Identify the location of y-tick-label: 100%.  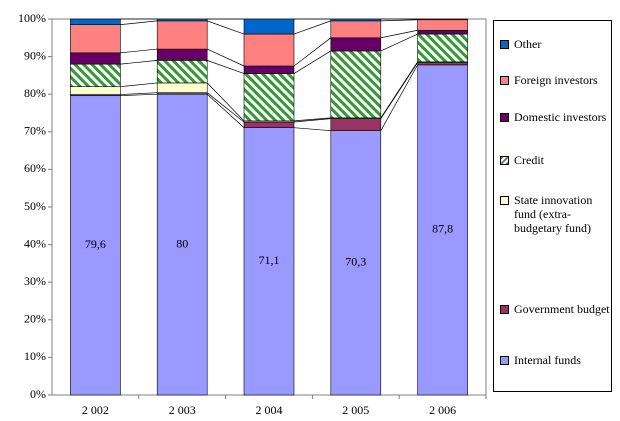
(32, 18).